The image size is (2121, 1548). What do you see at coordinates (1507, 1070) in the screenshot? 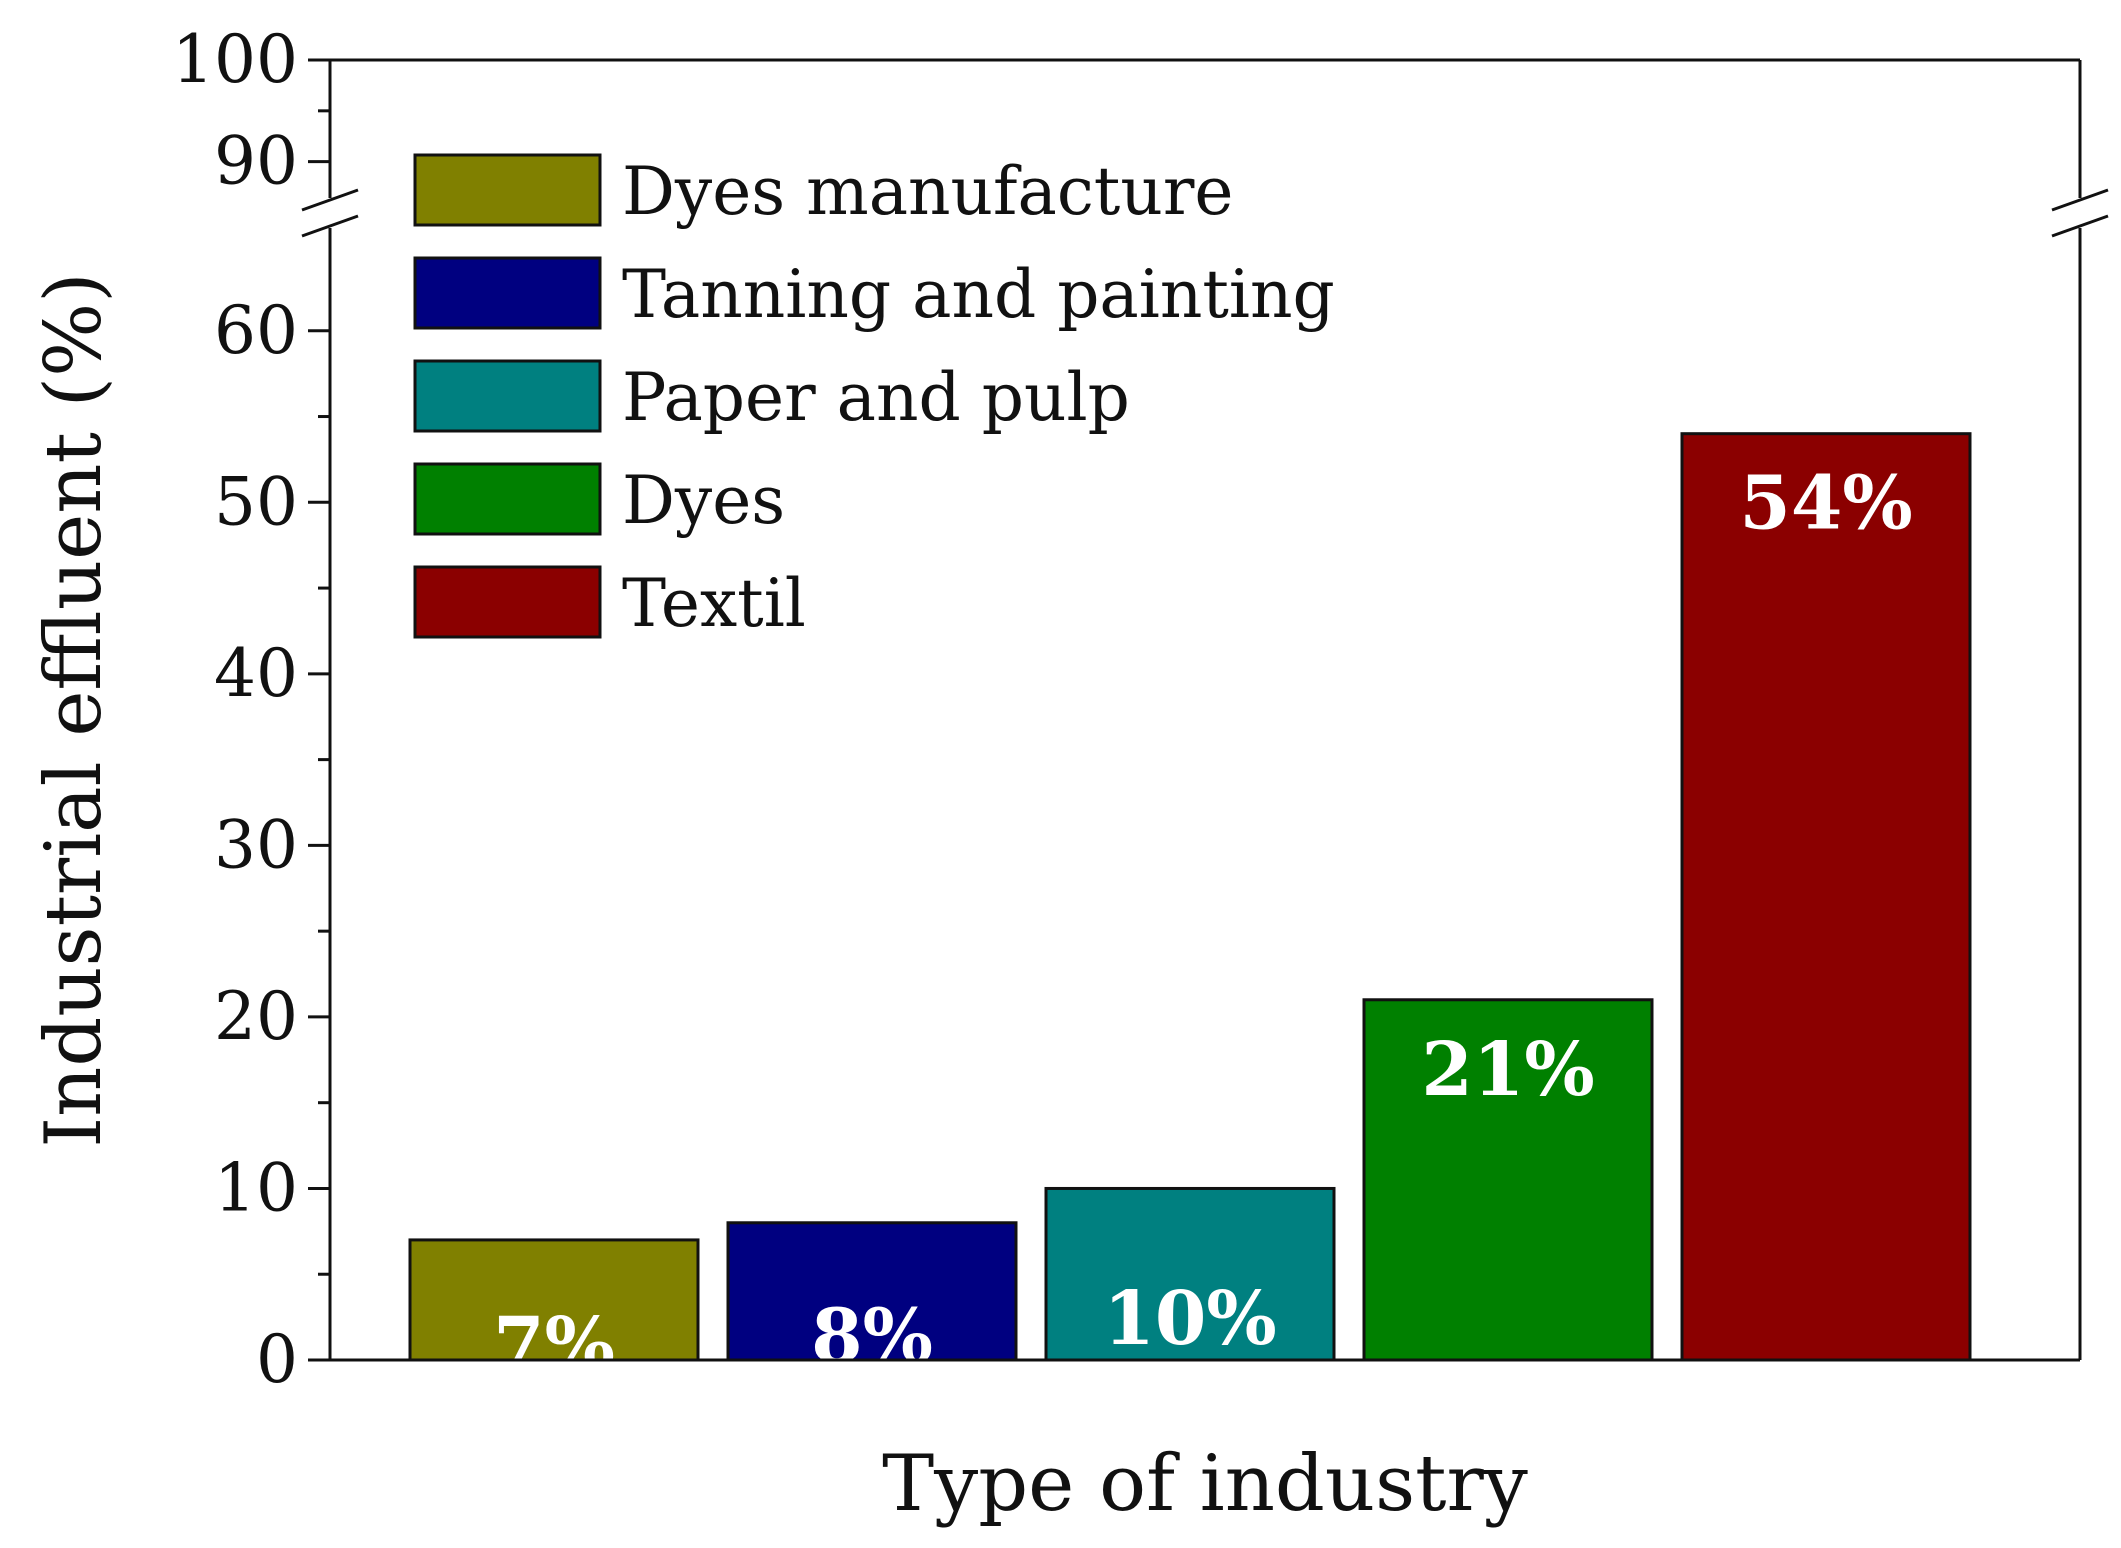
I see `data-label-4: 21%` at bounding box center [1507, 1070].